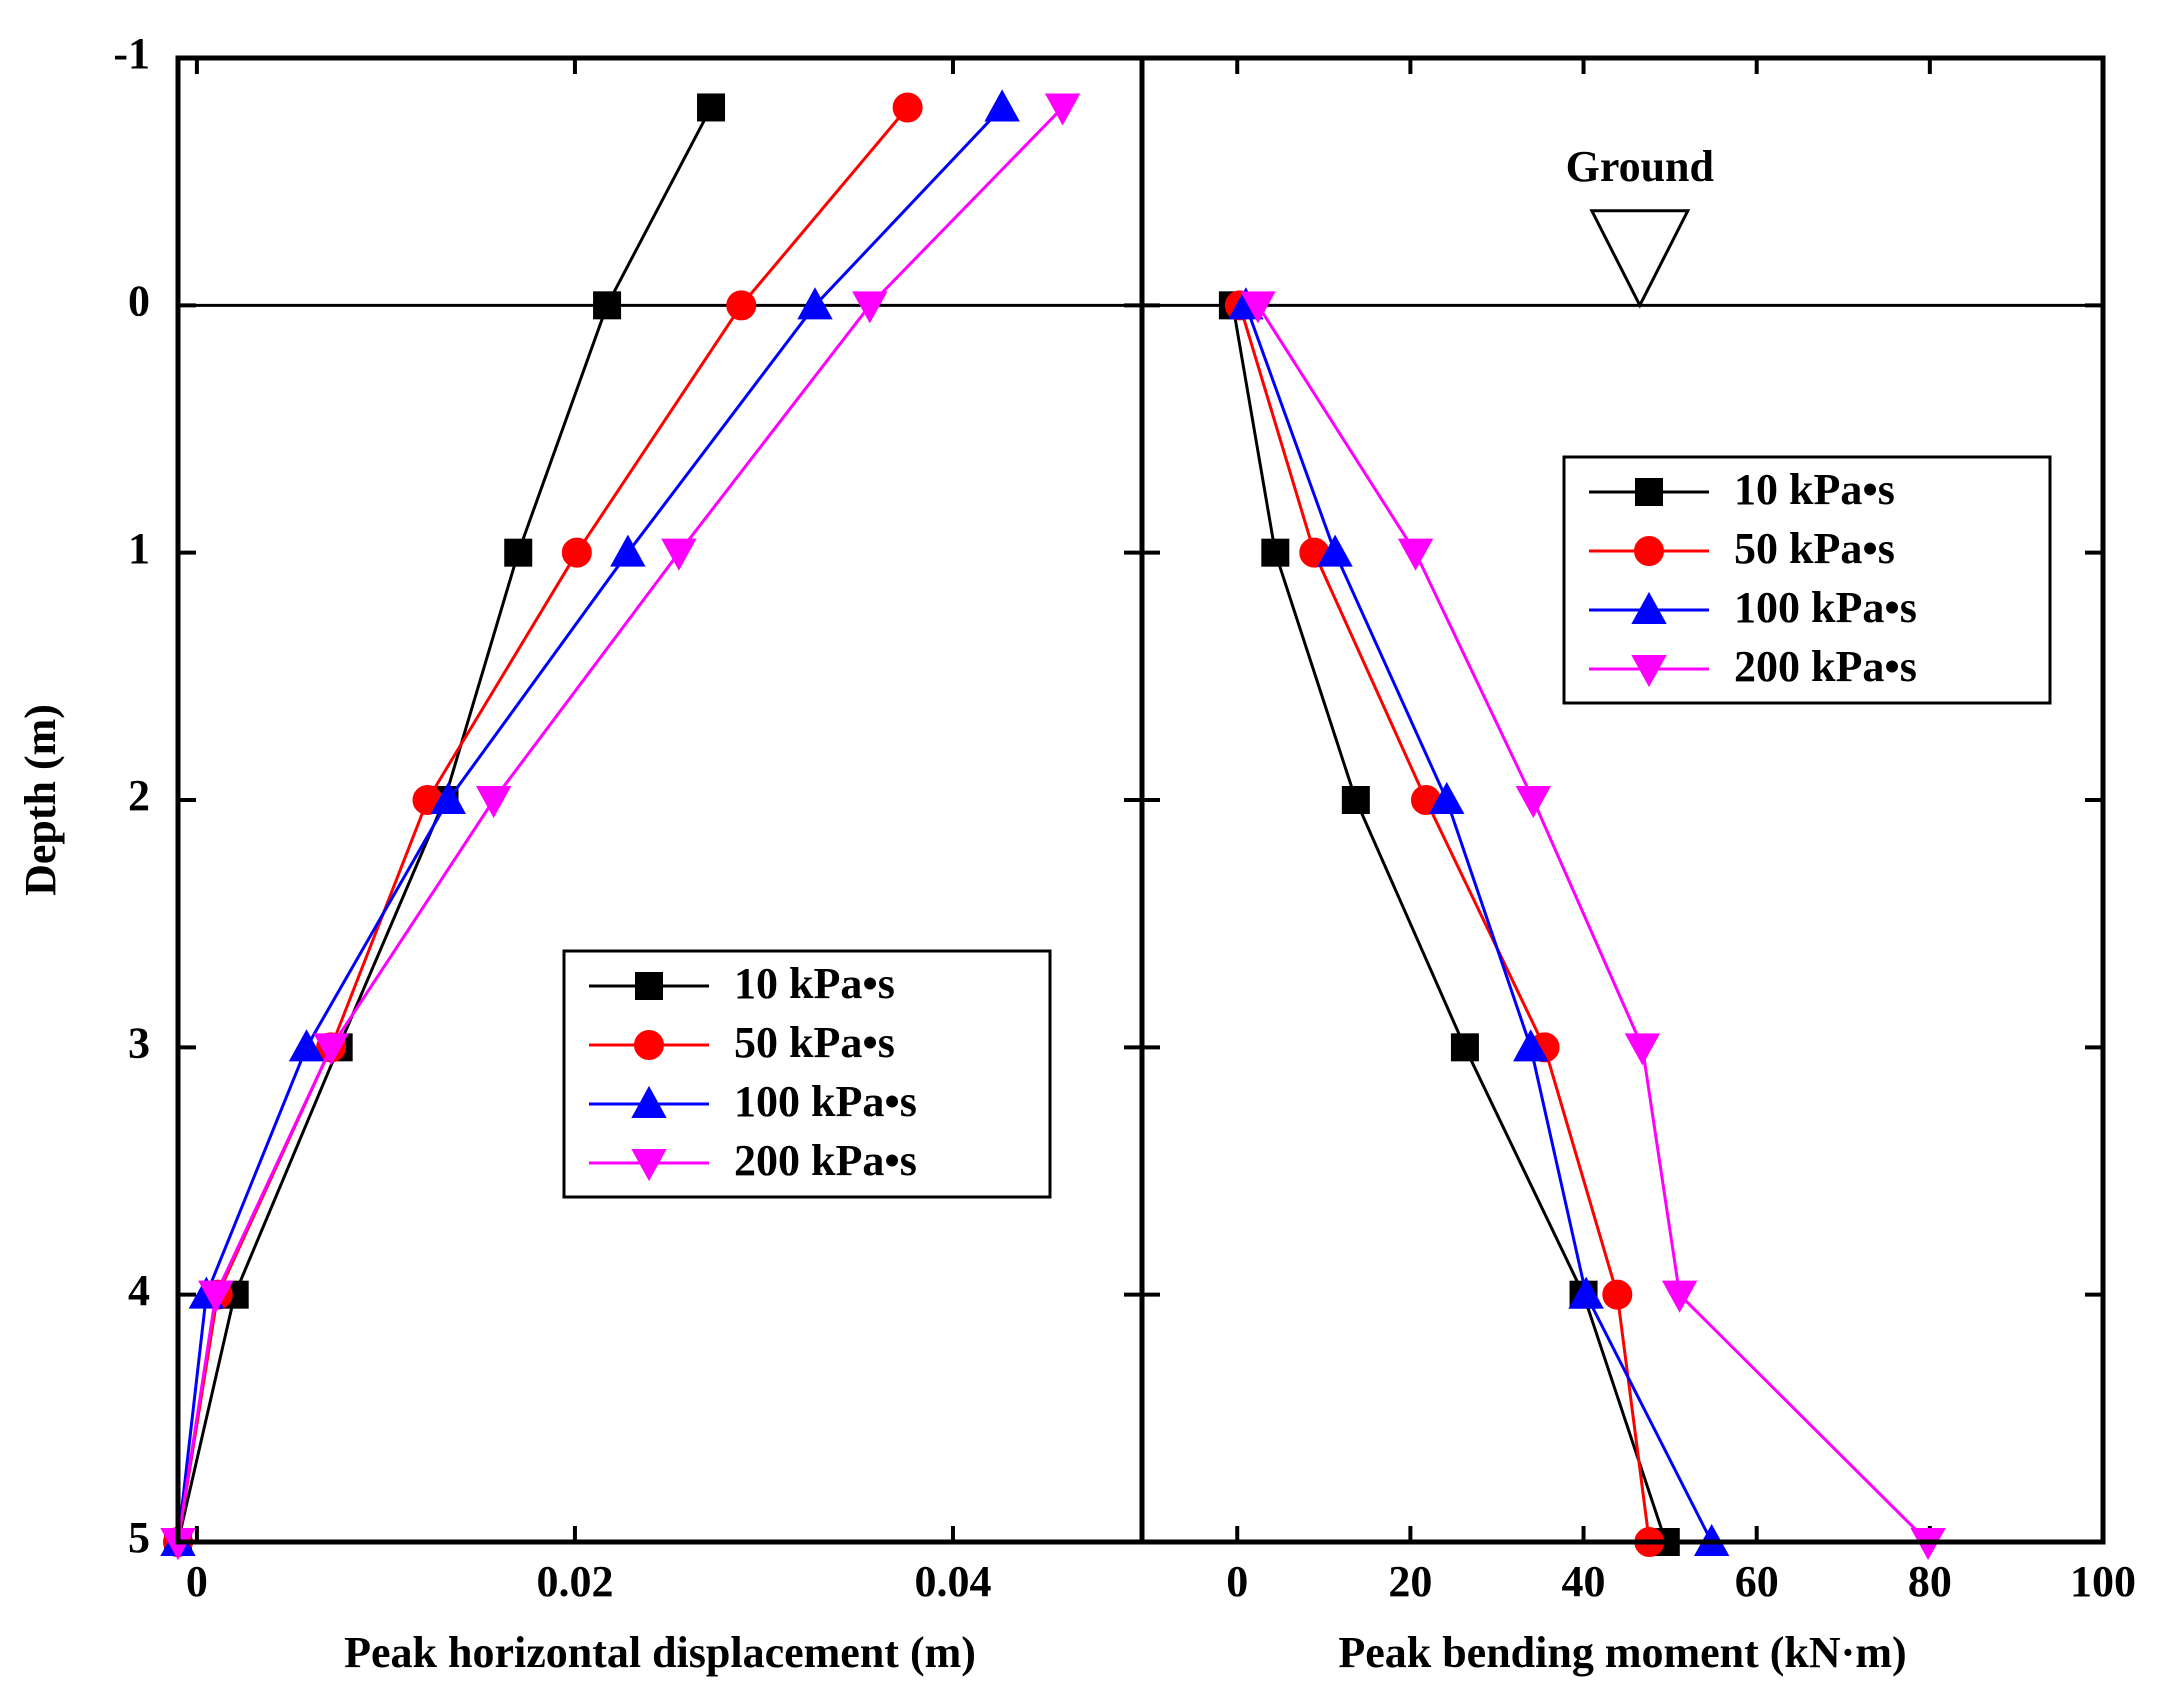 The height and width of the screenshot is (1708, 2173). I want to click on x-tick-label: 40, so click(1584, 1581).